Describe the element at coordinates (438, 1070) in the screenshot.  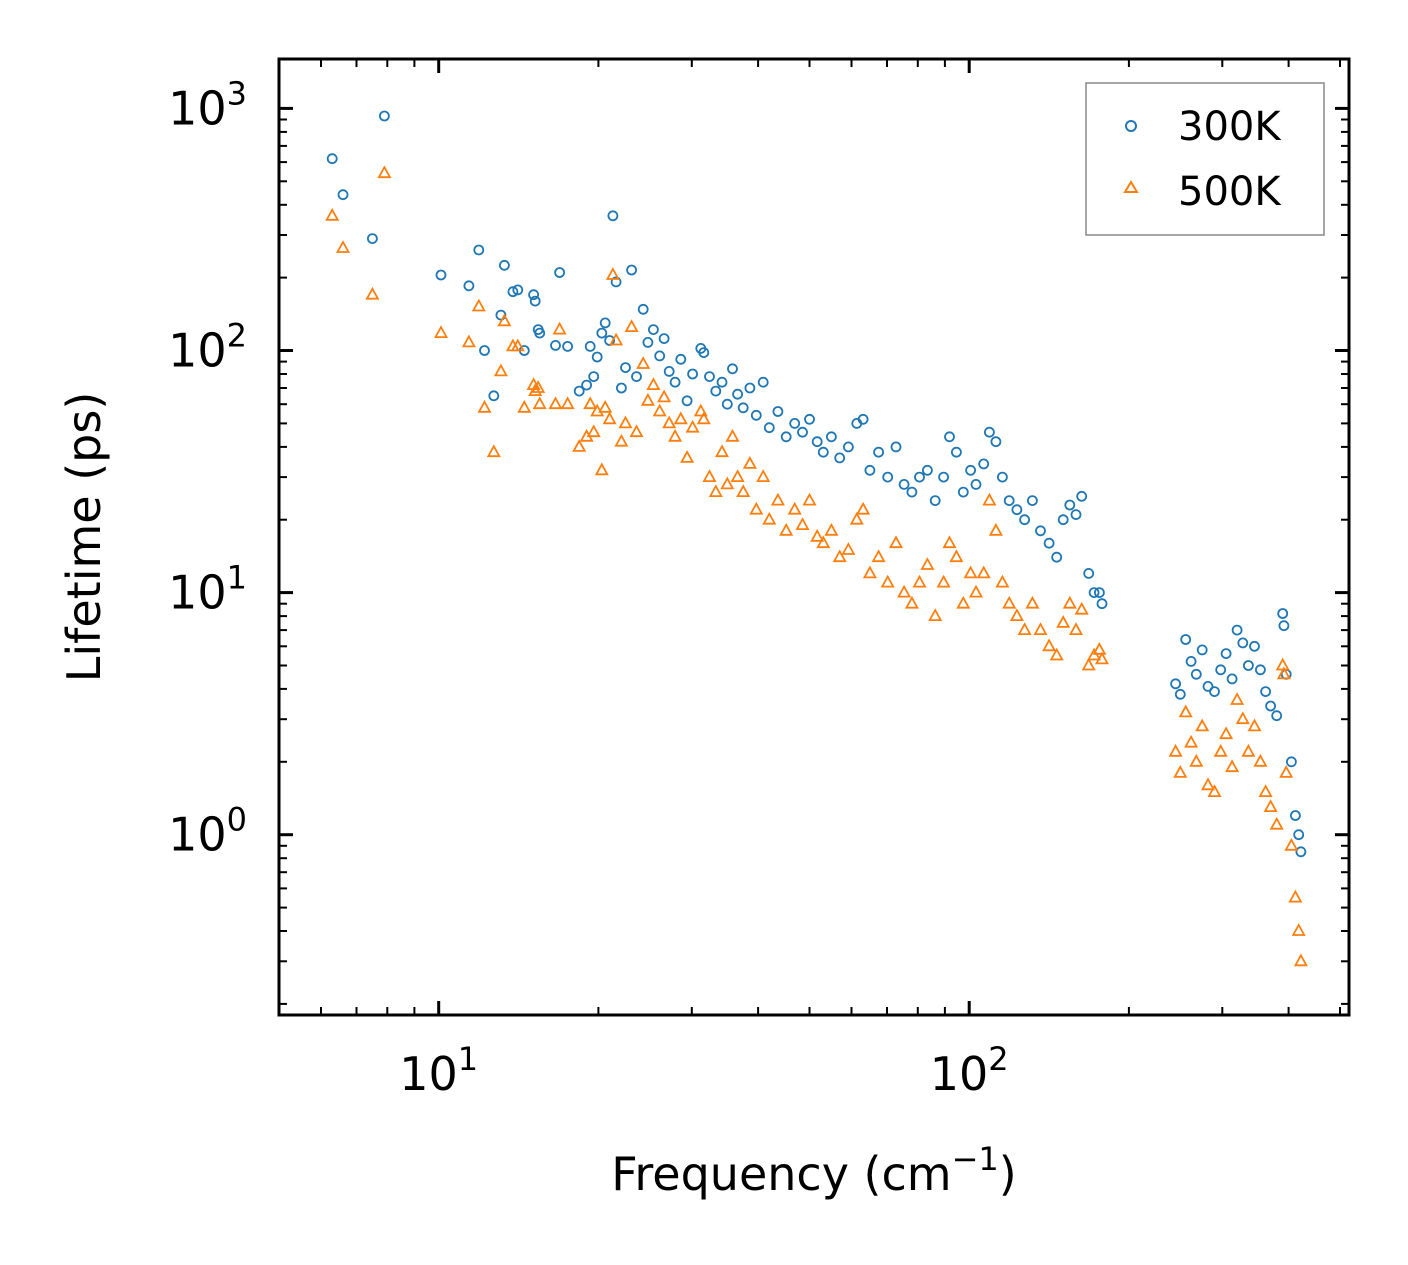
I see `x-tick-label: 101` at that location.